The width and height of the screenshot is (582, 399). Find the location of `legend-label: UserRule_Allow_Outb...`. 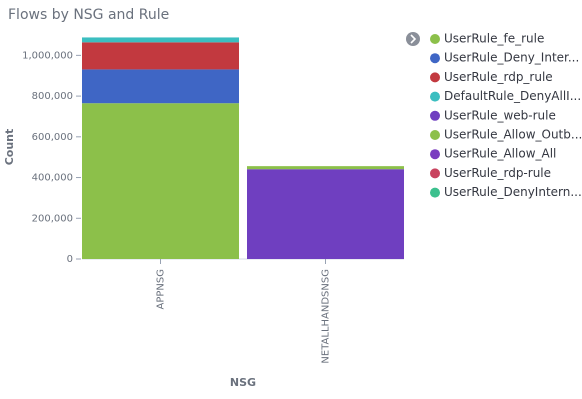

legend-label: UserRule_Allow_Outb... is located at coordinates (513, 135).